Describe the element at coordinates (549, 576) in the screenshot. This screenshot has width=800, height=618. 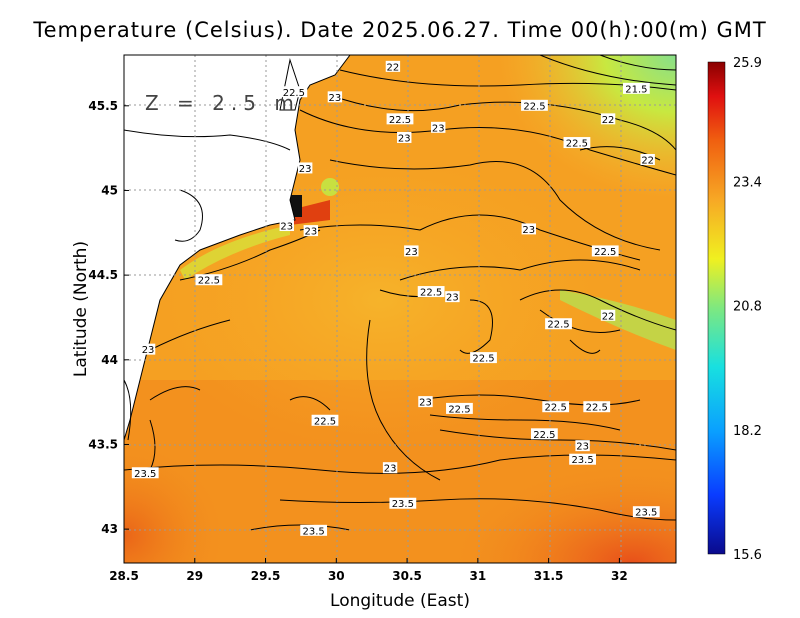
I see `x-tick-label: 31.5` at that location.